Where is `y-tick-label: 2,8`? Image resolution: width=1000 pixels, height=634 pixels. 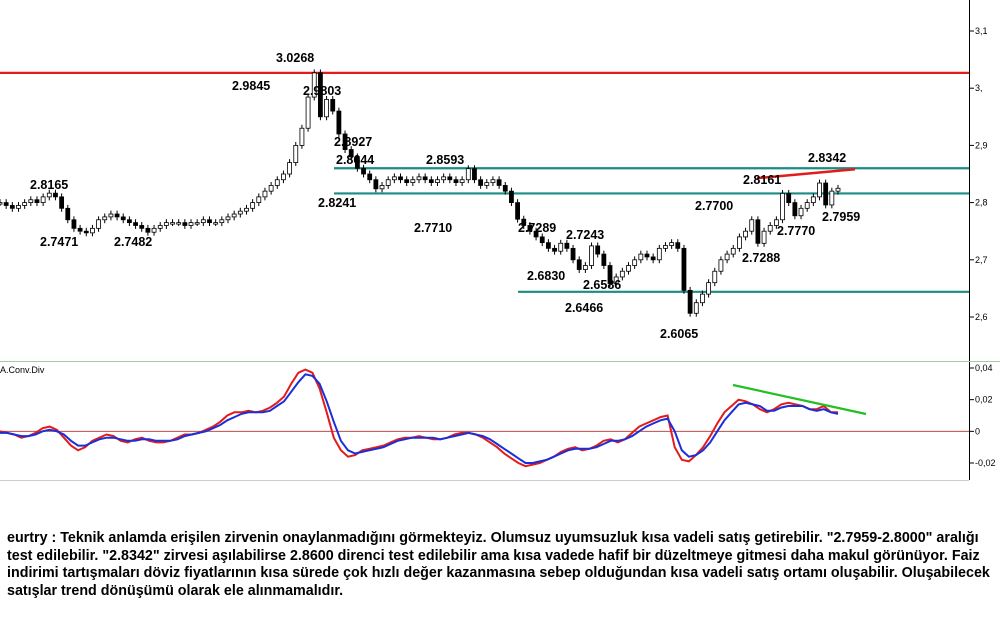 y-tick-label: 2,8 is located at coordinates (981, 203).